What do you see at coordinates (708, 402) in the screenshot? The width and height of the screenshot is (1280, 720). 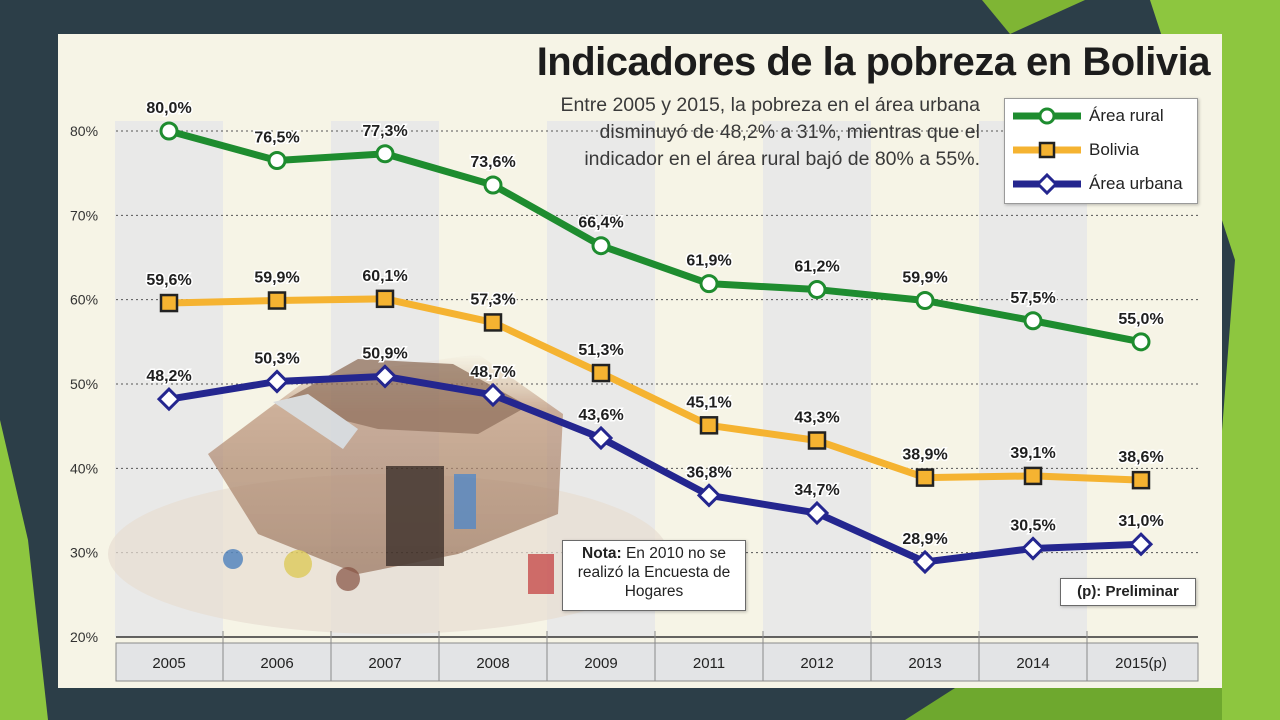 I see `data-label: 45,1%` at bounding box center [708, 402].